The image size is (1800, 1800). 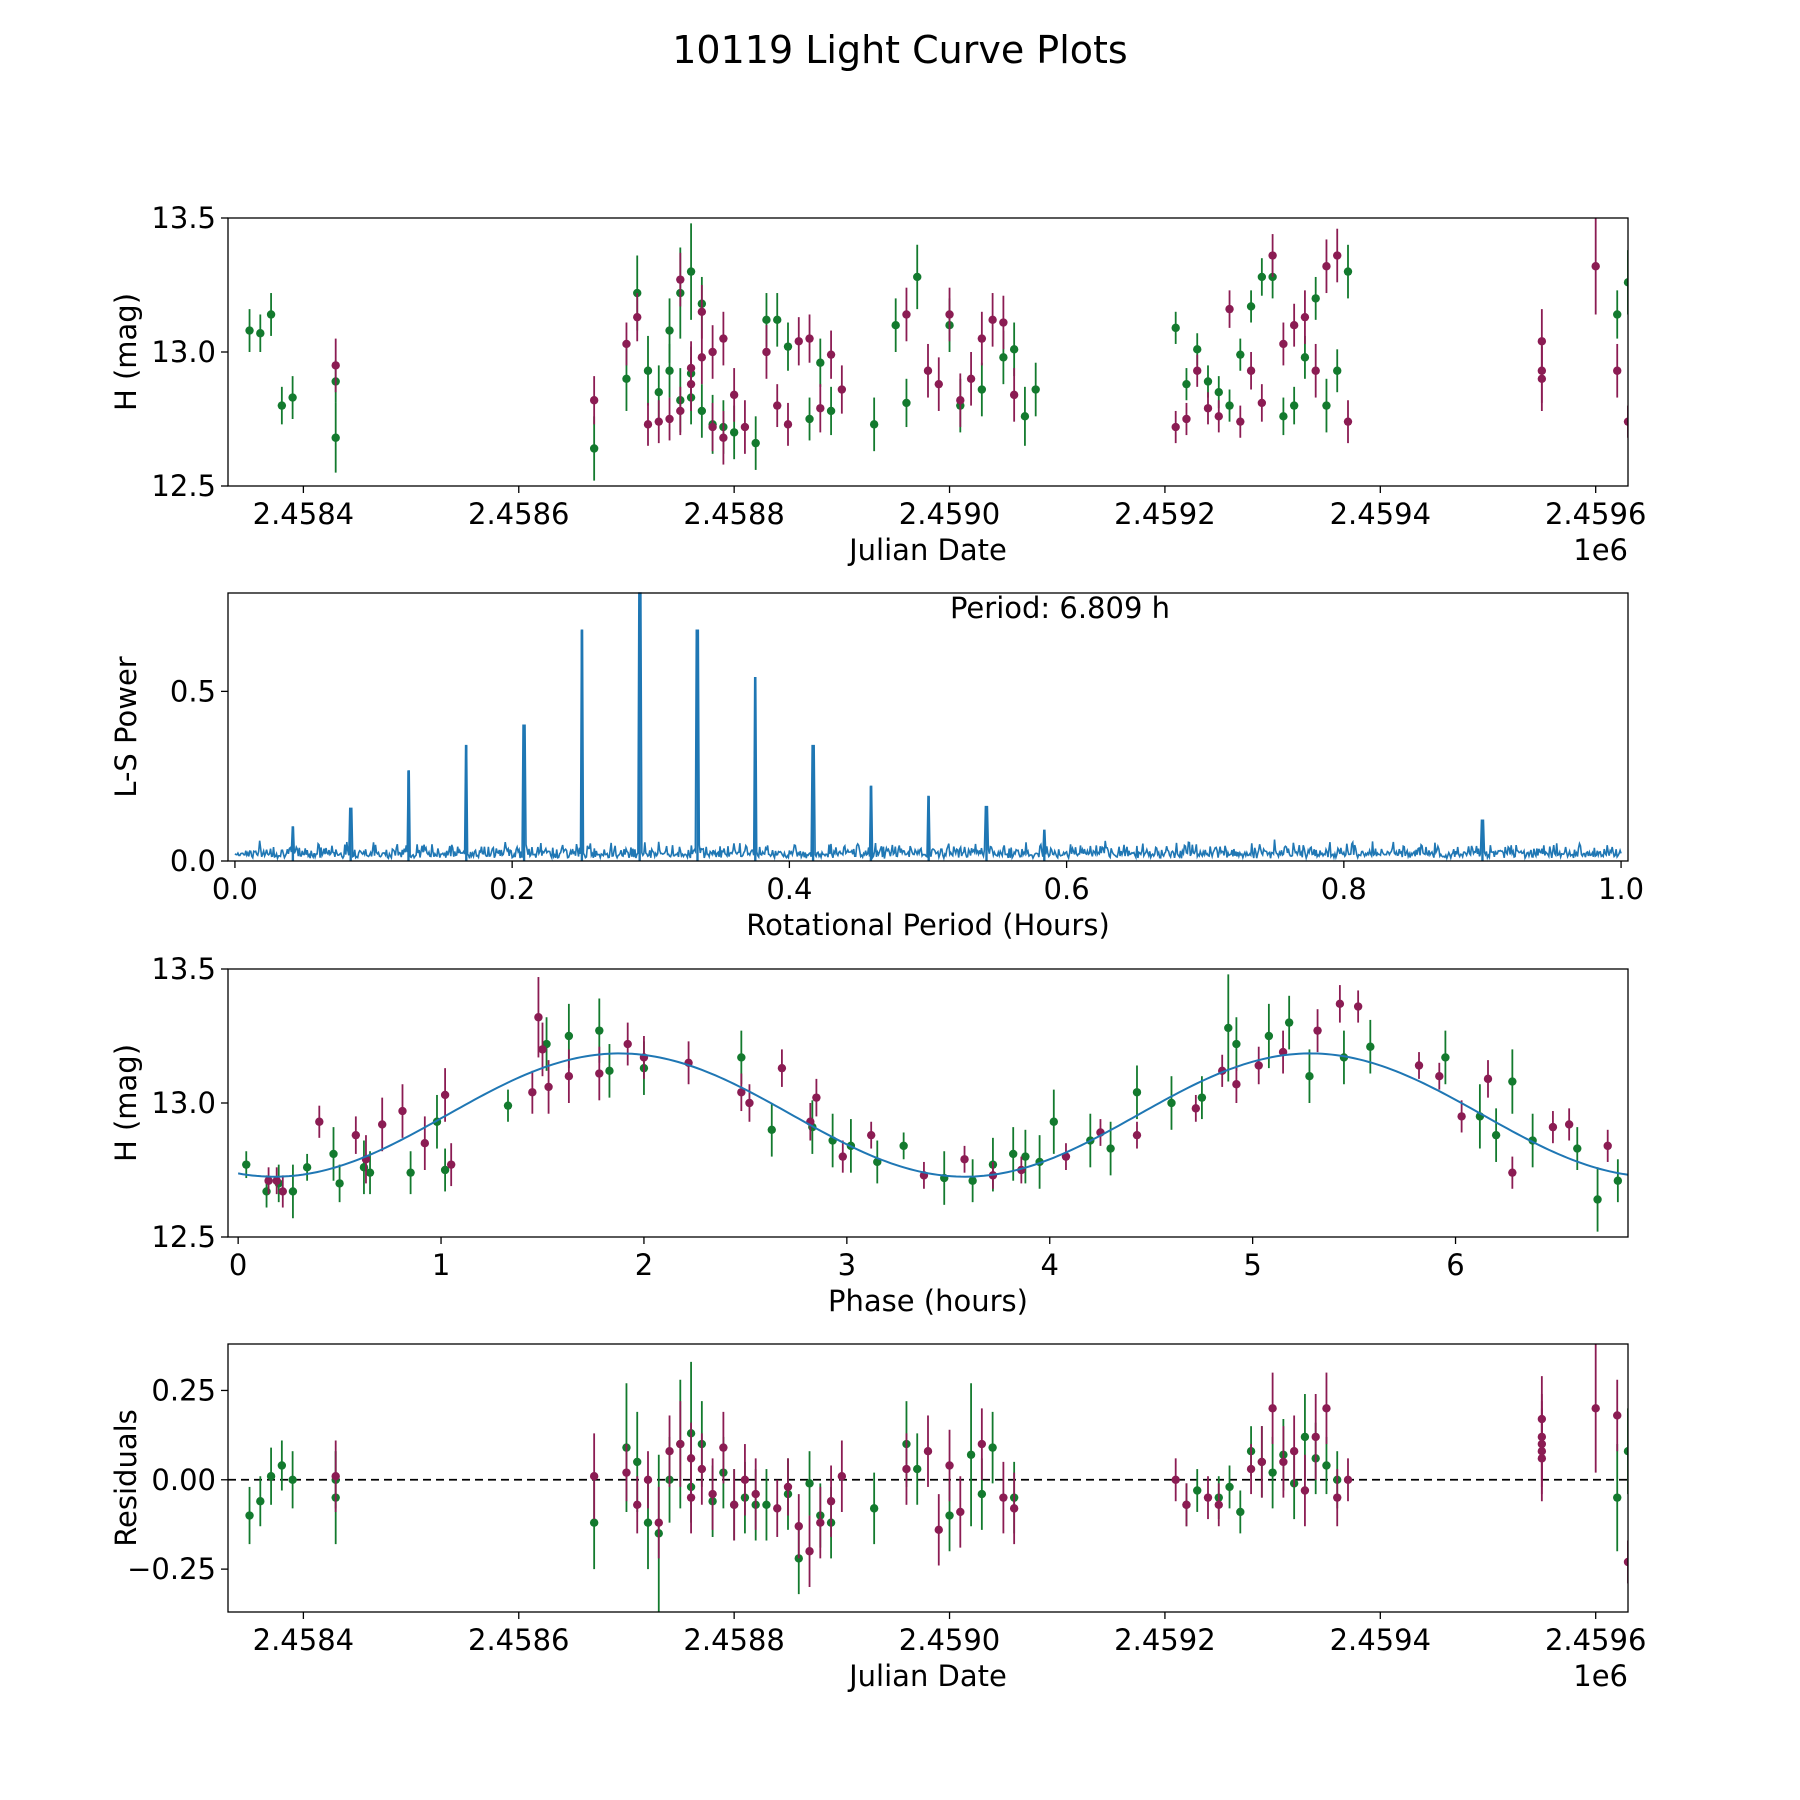 I want to click on x-tick-label: 0.2, so click(x=512, y=889).